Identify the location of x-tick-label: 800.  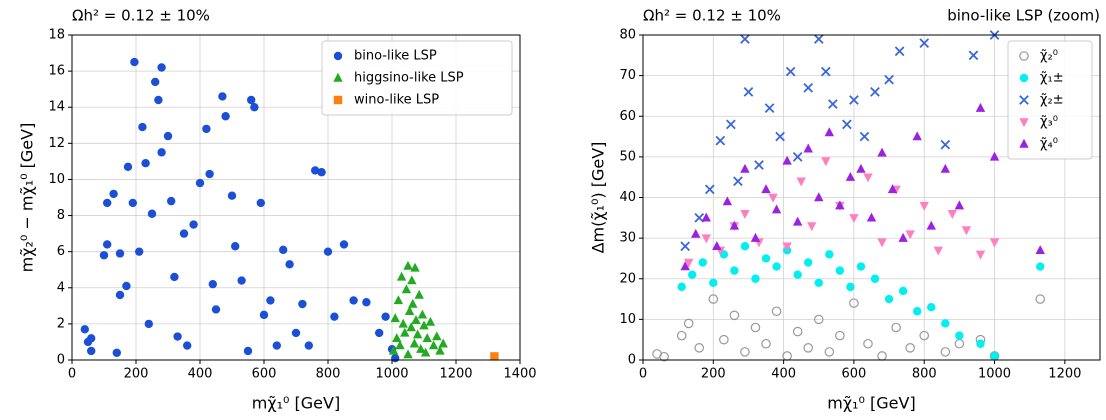
(924, 374).